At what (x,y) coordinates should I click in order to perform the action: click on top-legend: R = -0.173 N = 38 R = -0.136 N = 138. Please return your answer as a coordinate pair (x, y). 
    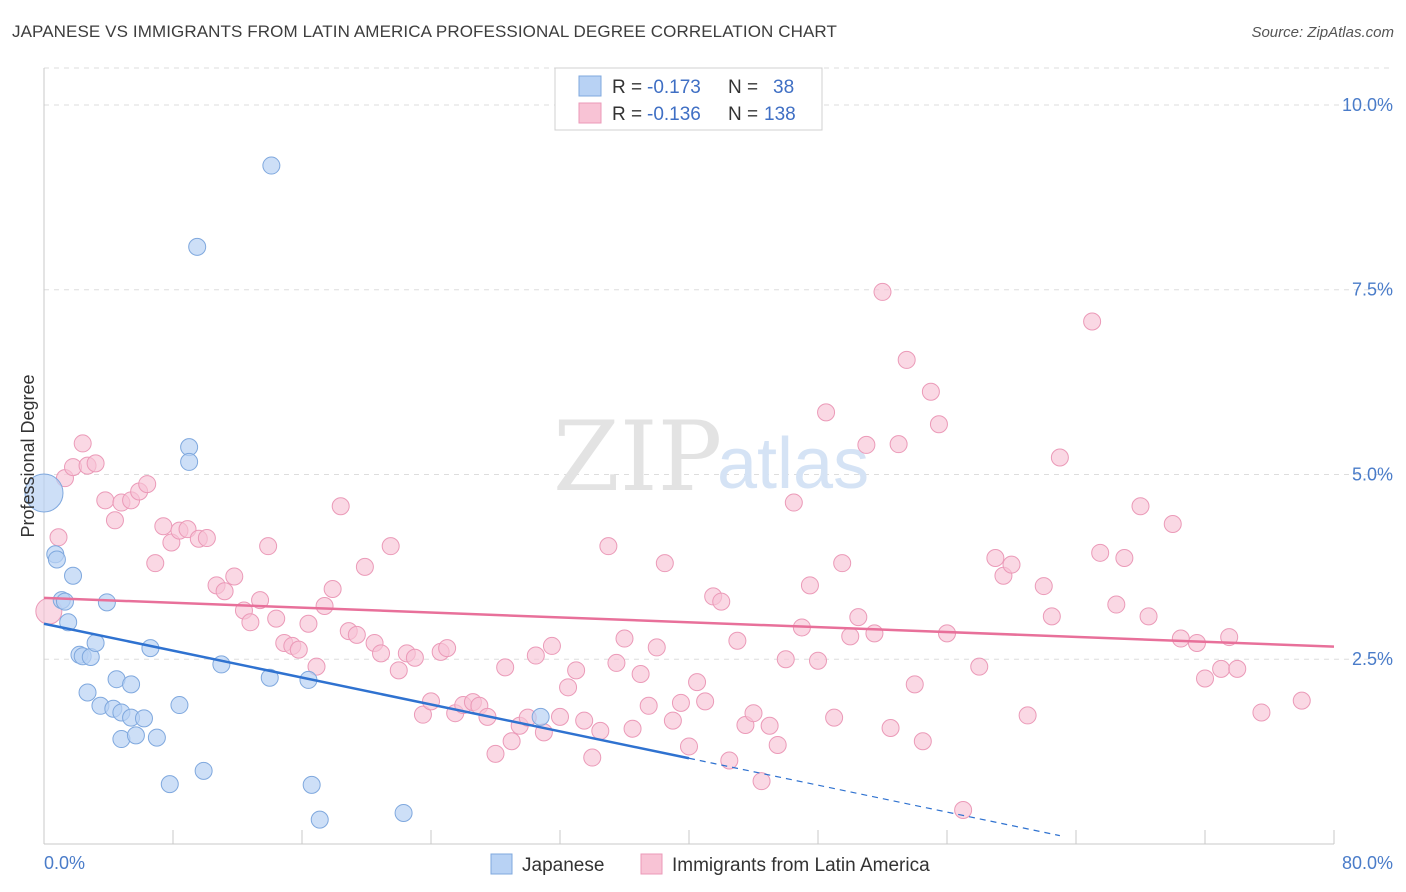
    Looking at the image, I should click on (688, 99).